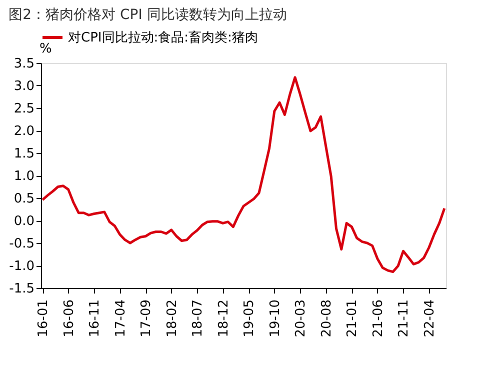 The height and width of the screenshot is (392, 500). I want to click on y-tick-label: 3.0, so click(24, 86).